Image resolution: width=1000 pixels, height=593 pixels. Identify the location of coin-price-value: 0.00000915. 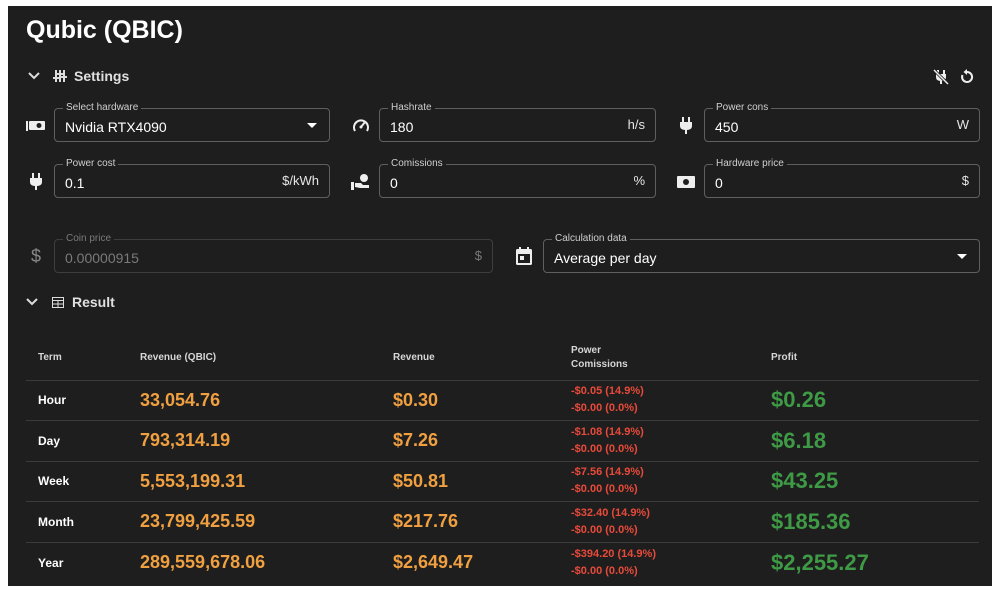
(102, 258).